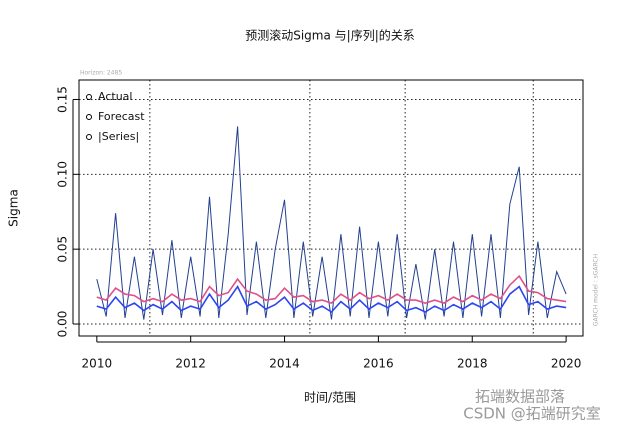  I want to click on y-axis-label: Sigma, so click(14, 208).